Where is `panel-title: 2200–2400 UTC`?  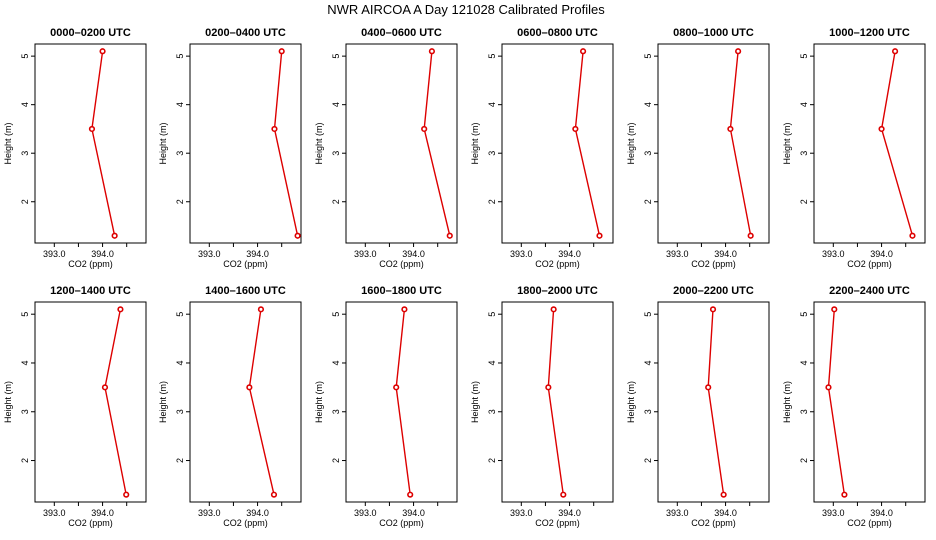 panel-title: 2200–2400 UTC is located at coordinates (869, 291).